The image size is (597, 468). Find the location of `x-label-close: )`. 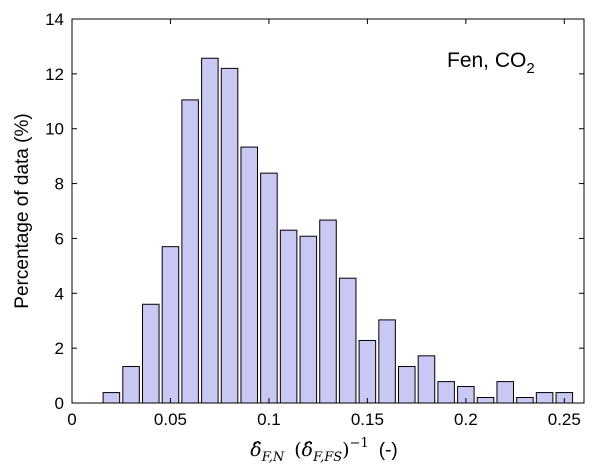

x-label-close: ) is located at coordinates (345, 450).